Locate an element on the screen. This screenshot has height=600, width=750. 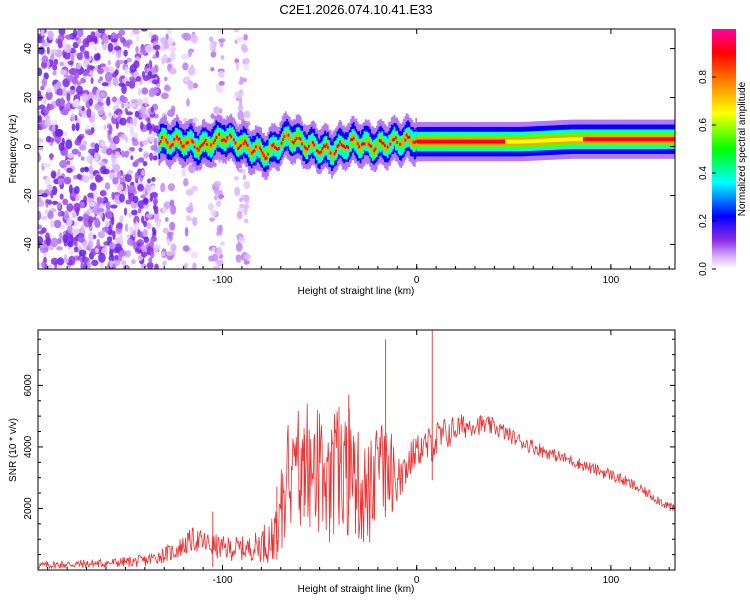
colorbar-ticks: 0.0 0.2 0.4 0.6 0.8 is located at coordinates (707, 173).